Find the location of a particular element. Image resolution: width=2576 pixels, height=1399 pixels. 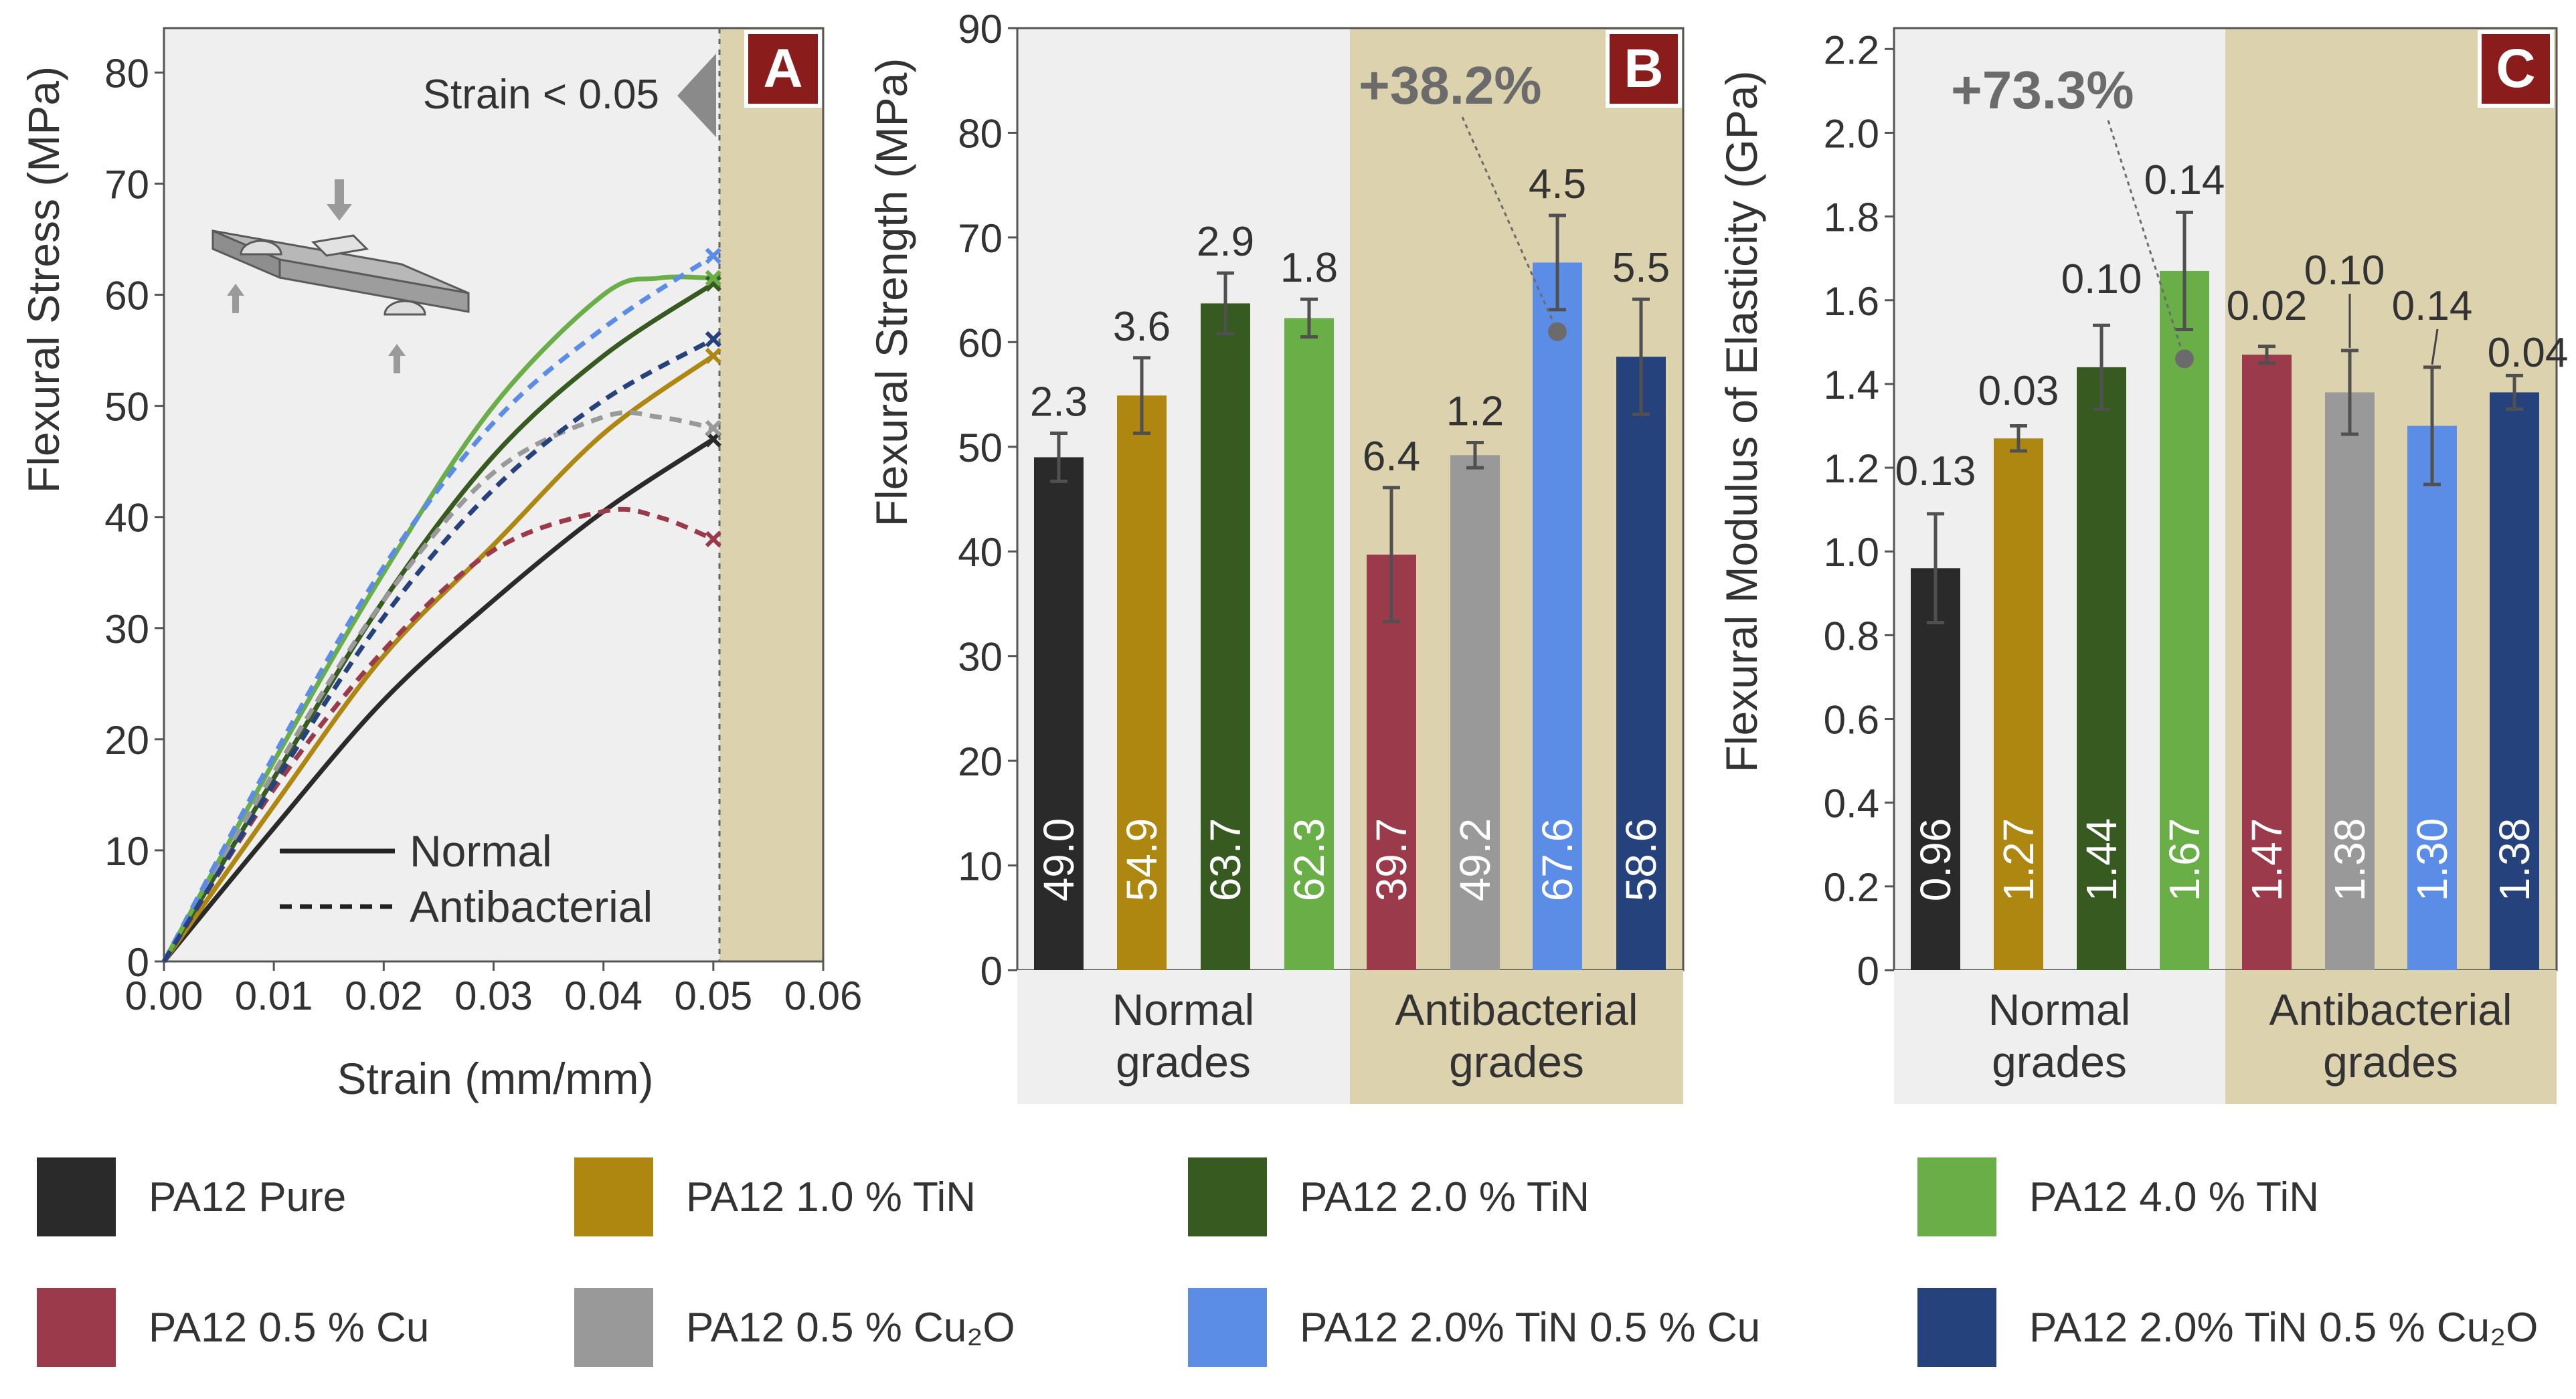

panel-b-annotation-leader is located at coordinates (1510, 224).